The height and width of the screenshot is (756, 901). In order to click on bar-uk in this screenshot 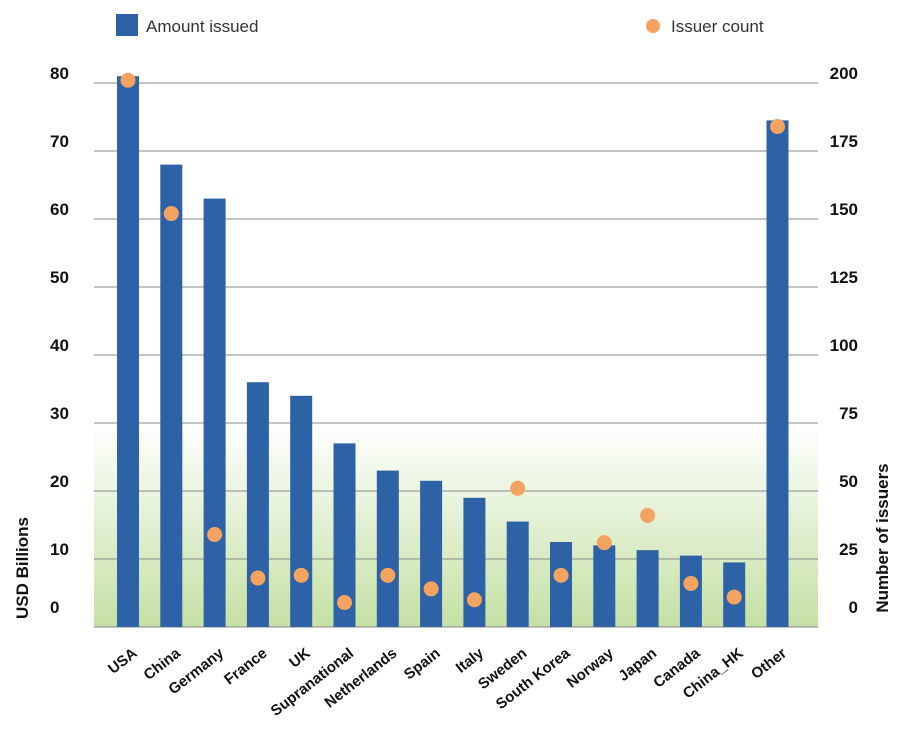, I will do `click(301, 511)`.